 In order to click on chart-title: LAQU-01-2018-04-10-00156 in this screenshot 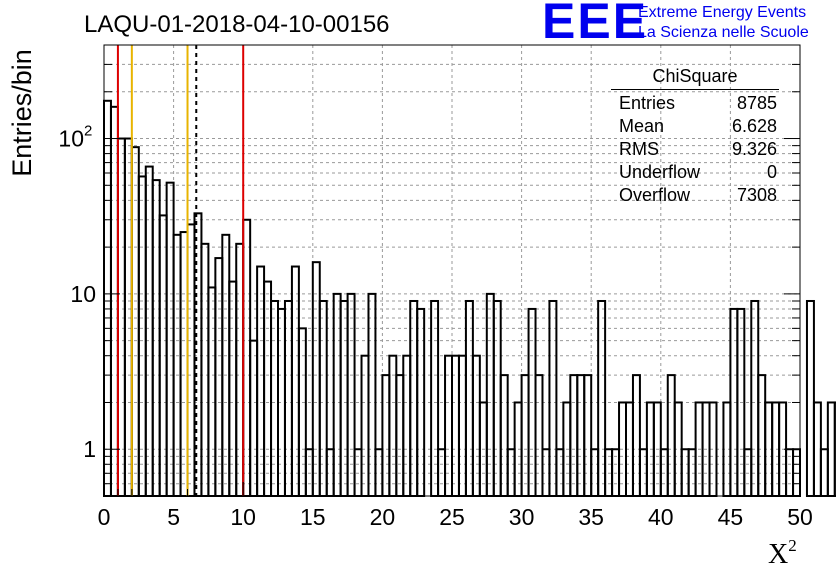, I will do `click(237, 24)`.